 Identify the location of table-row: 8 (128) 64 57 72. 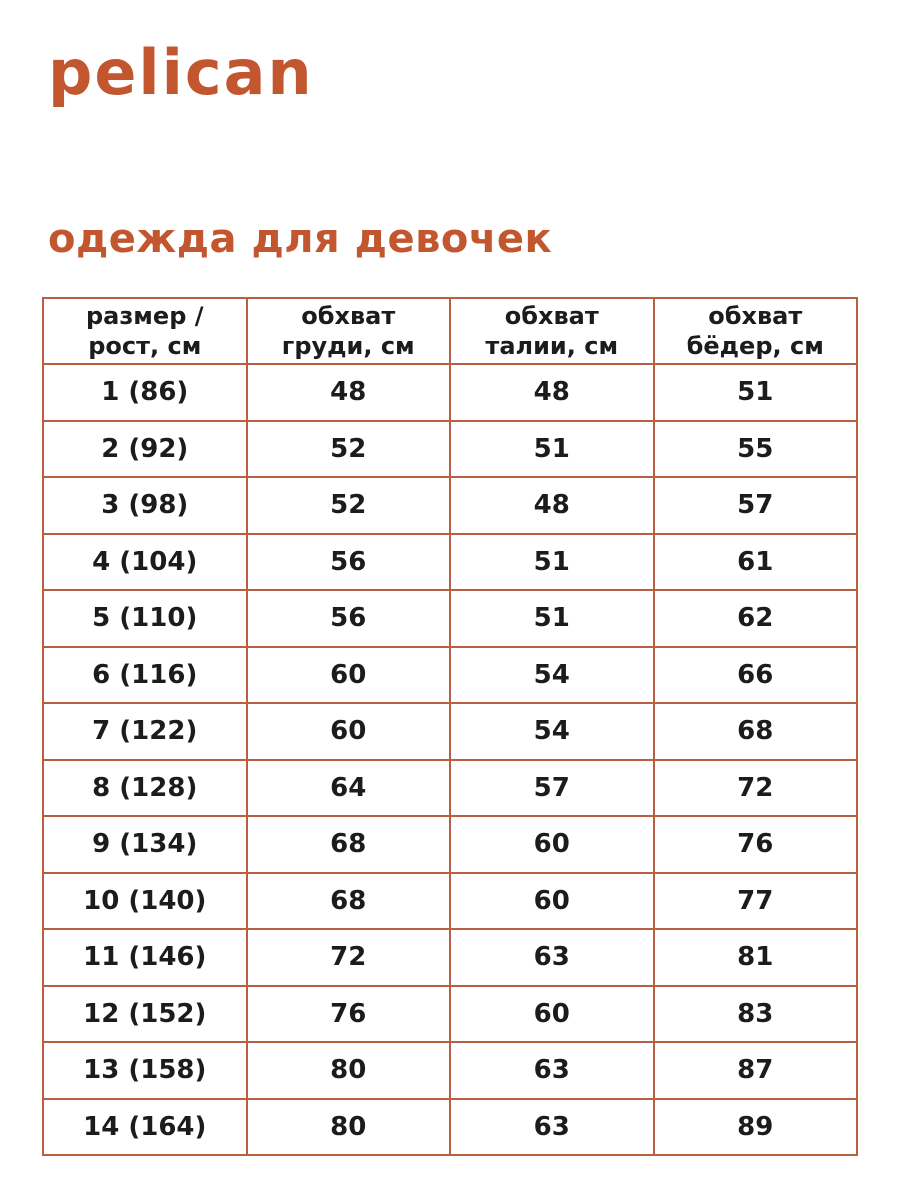
(450, 787).